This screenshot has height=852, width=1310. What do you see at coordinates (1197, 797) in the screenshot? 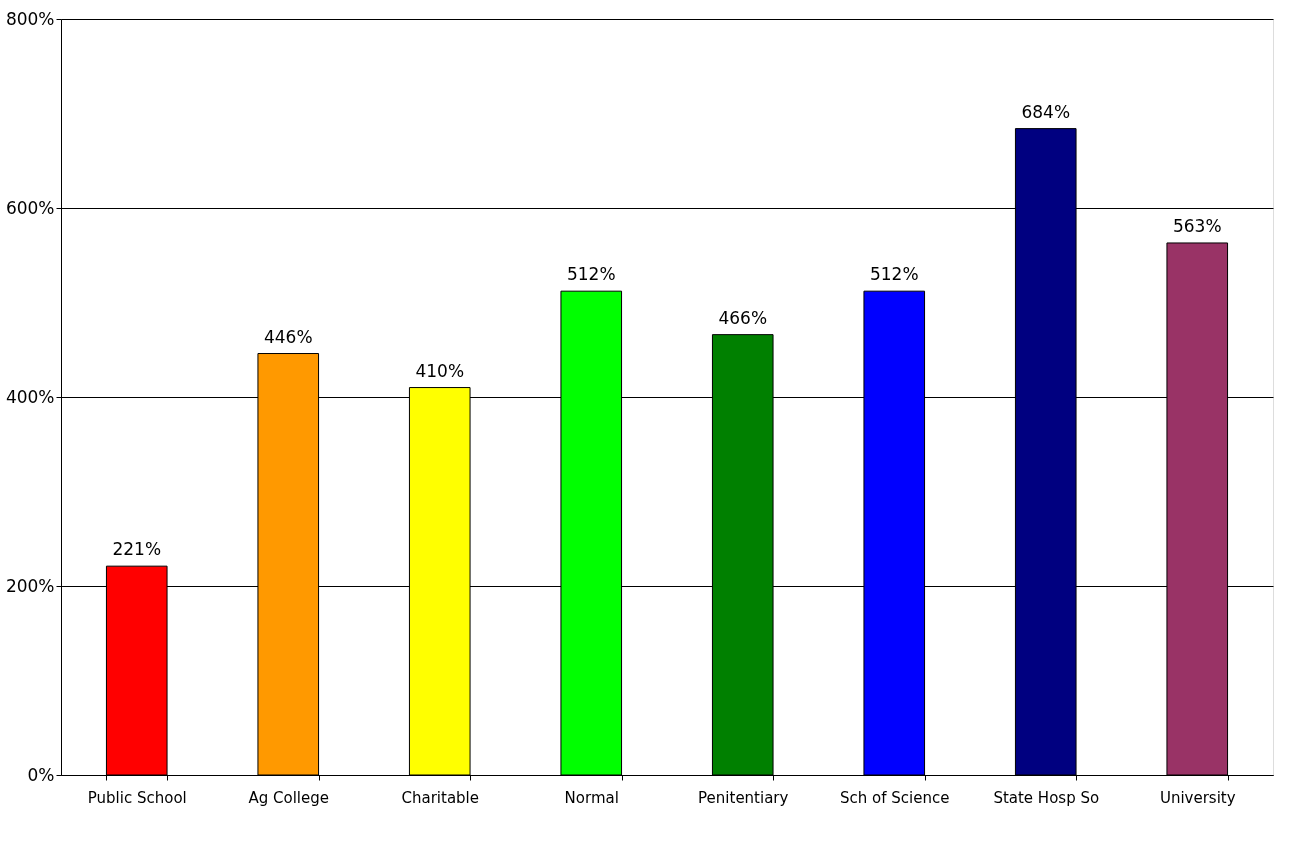
I see `x-tick-label: University` at bounding box center [1197, 797].